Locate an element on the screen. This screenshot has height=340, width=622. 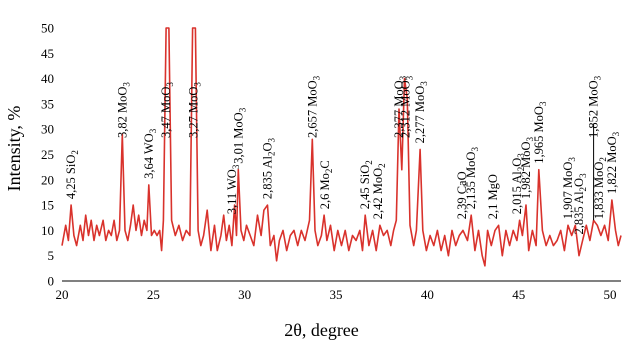
peak-label: 2,39 CaO is located at coordinates (462, 195).